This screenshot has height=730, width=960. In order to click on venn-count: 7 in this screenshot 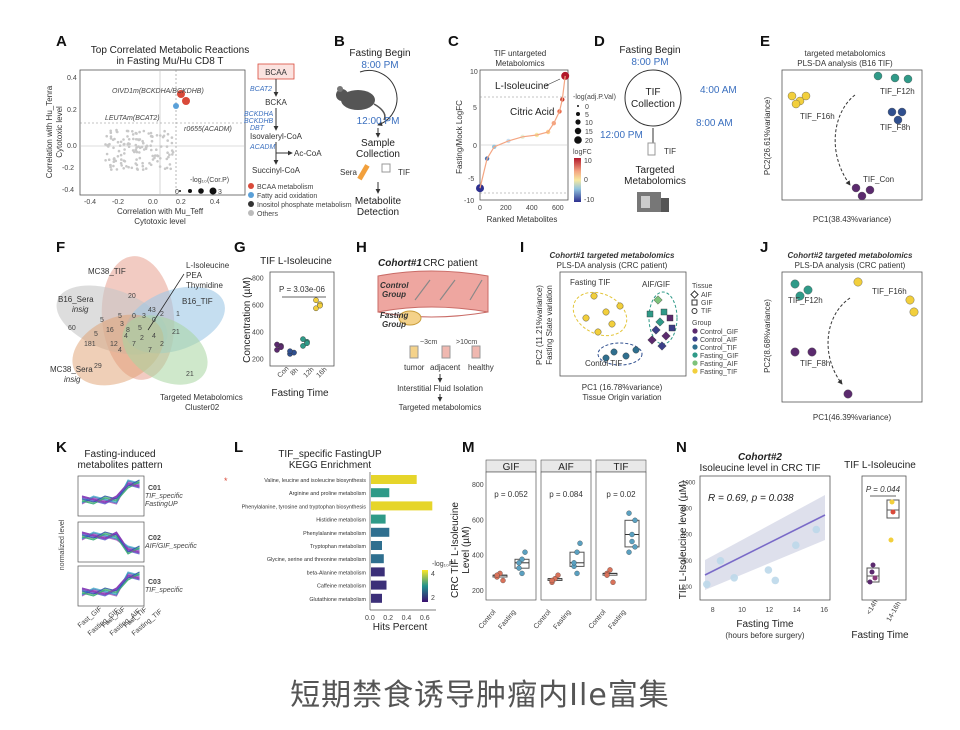, I will do `click(150, 350)`.